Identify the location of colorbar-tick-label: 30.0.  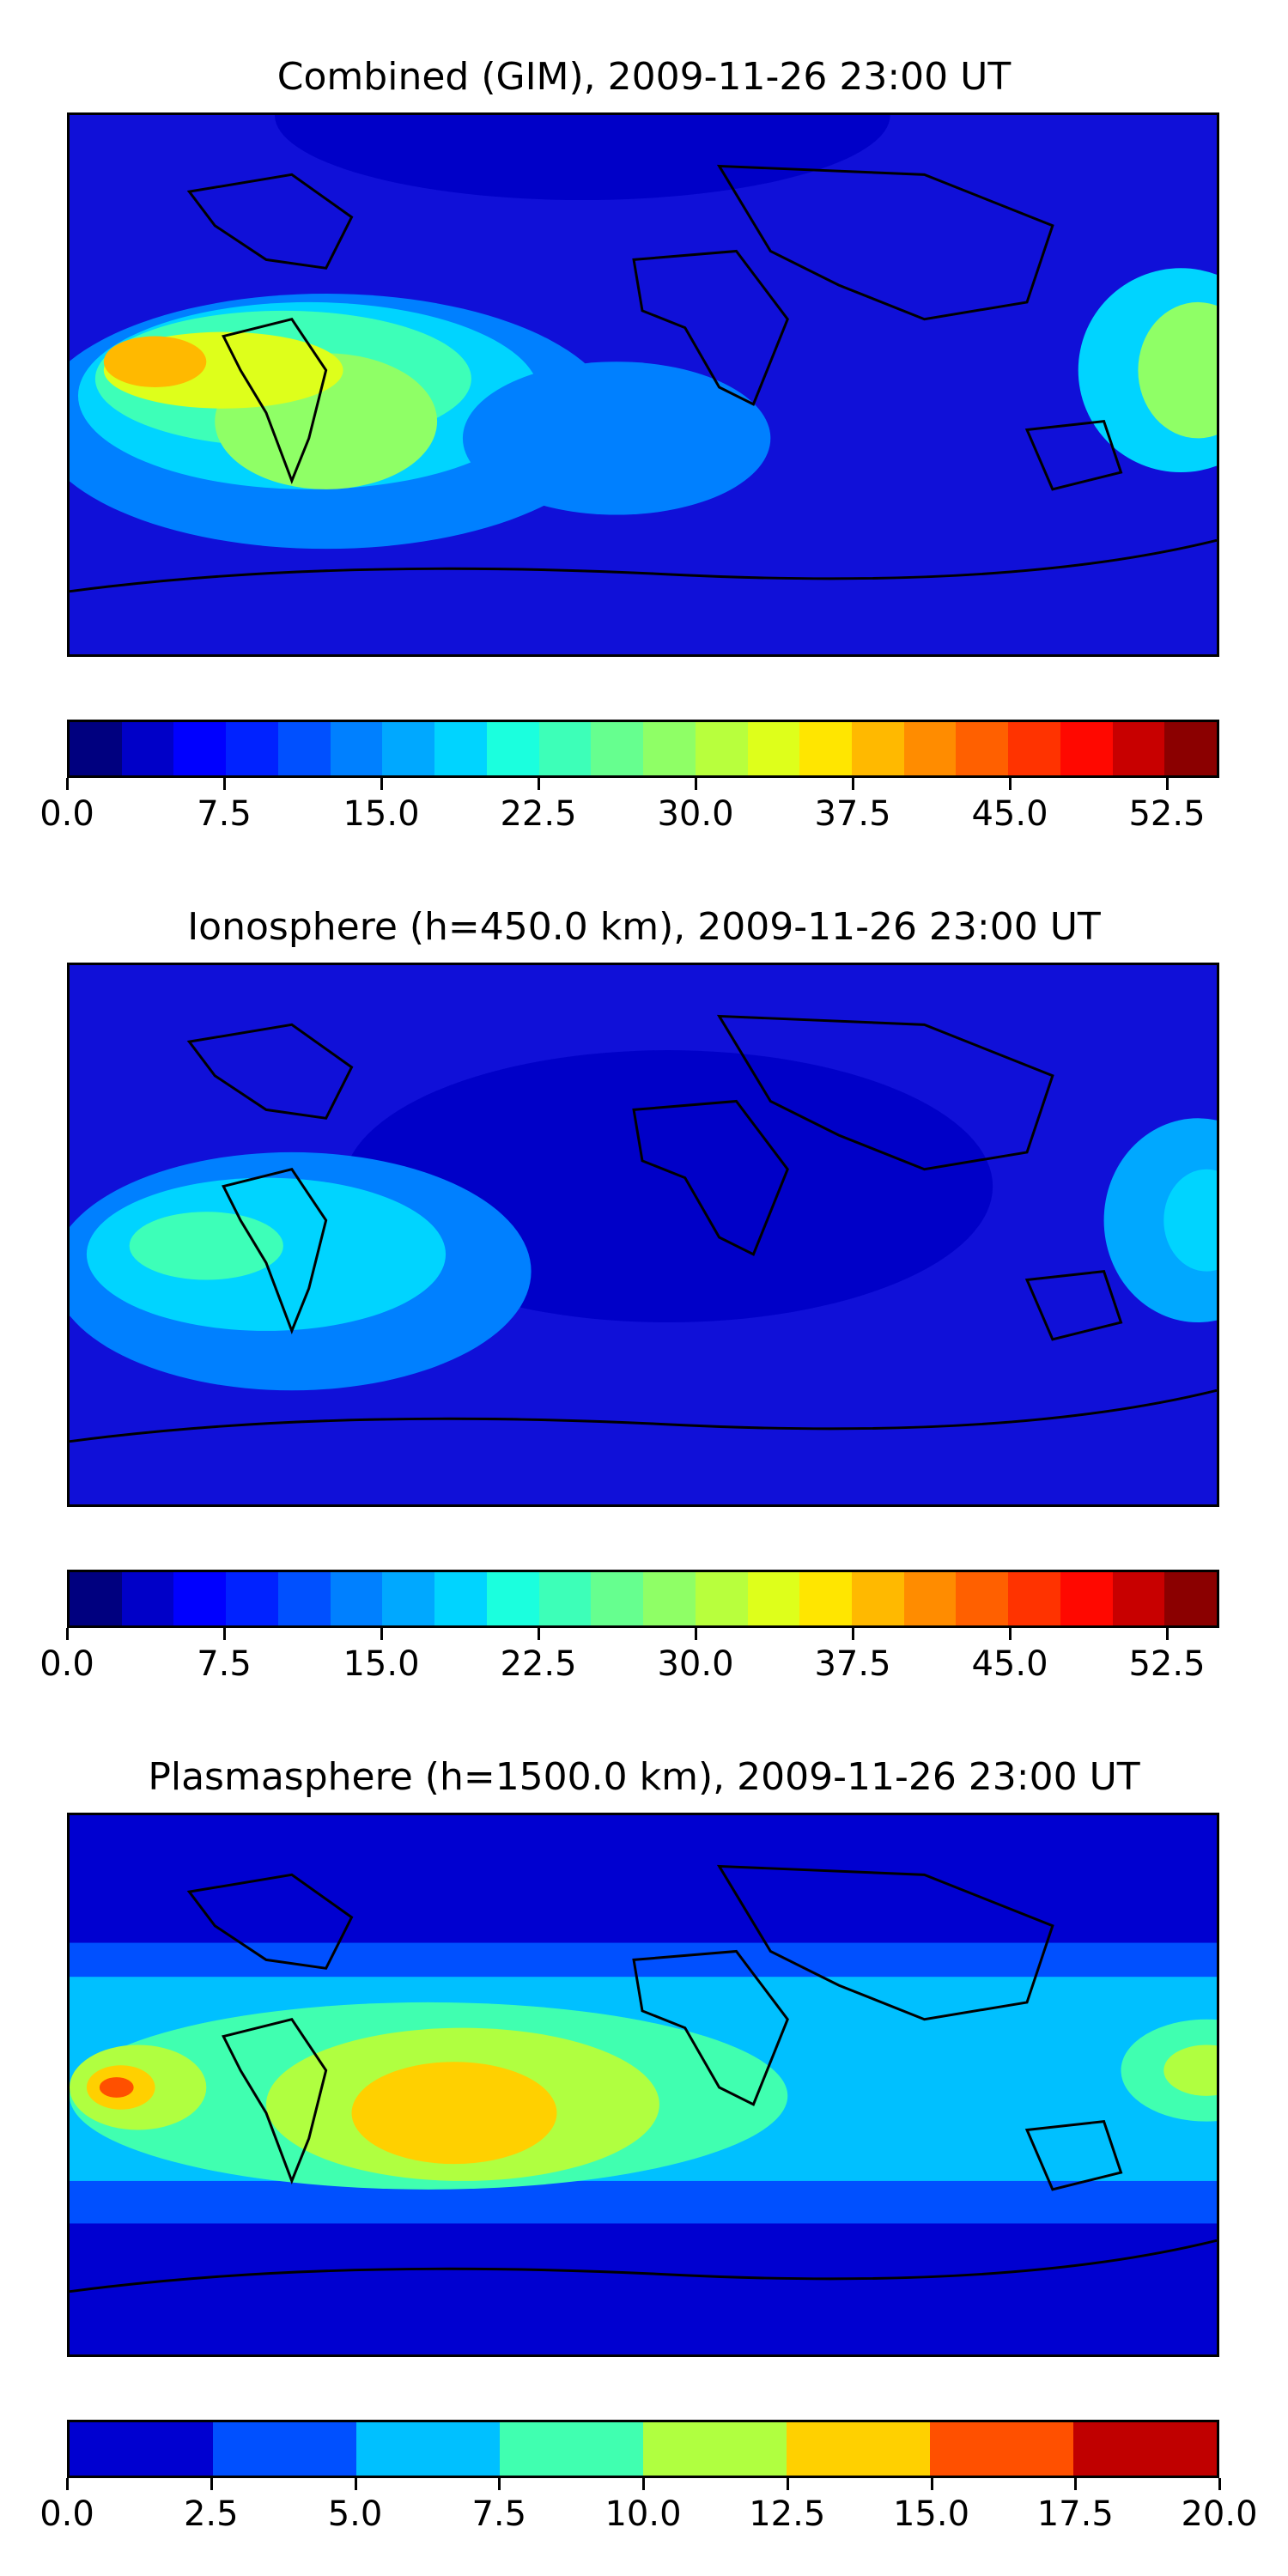
(695, 814).